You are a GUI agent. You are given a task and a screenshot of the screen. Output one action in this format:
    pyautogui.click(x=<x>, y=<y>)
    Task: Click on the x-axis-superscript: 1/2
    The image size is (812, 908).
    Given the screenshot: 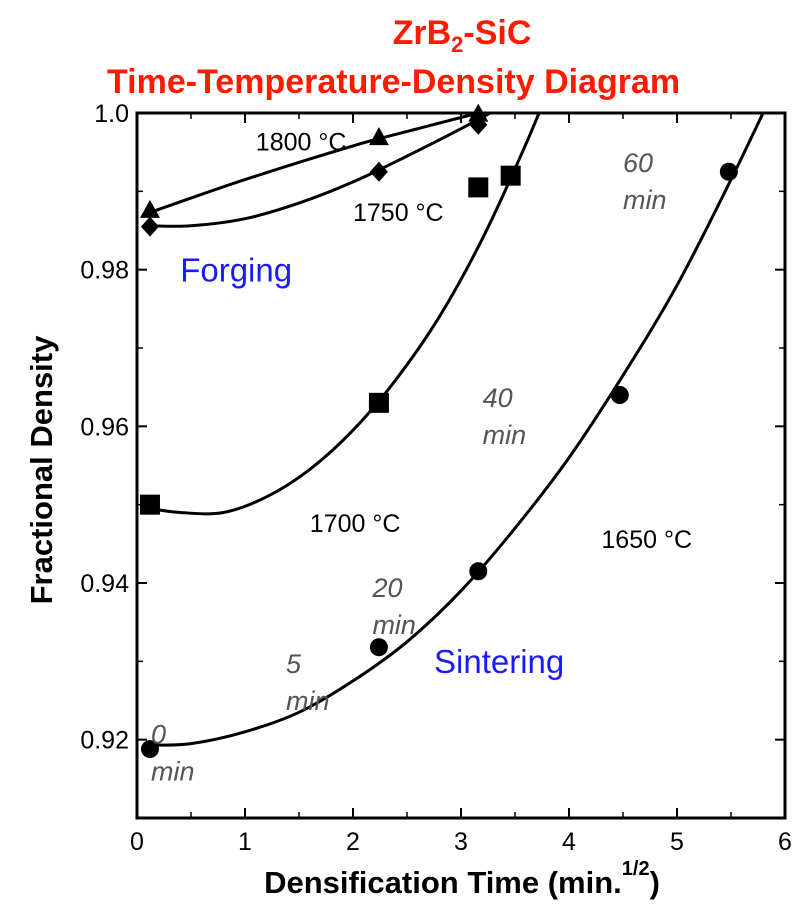 What is the action you would take?
    pyautogui.click(x=636, y=869)
    